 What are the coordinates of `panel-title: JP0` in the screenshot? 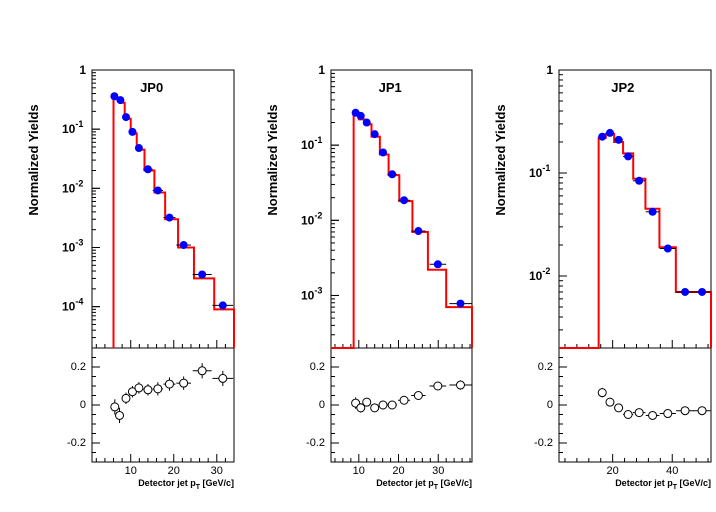 It's located at (151, 87).